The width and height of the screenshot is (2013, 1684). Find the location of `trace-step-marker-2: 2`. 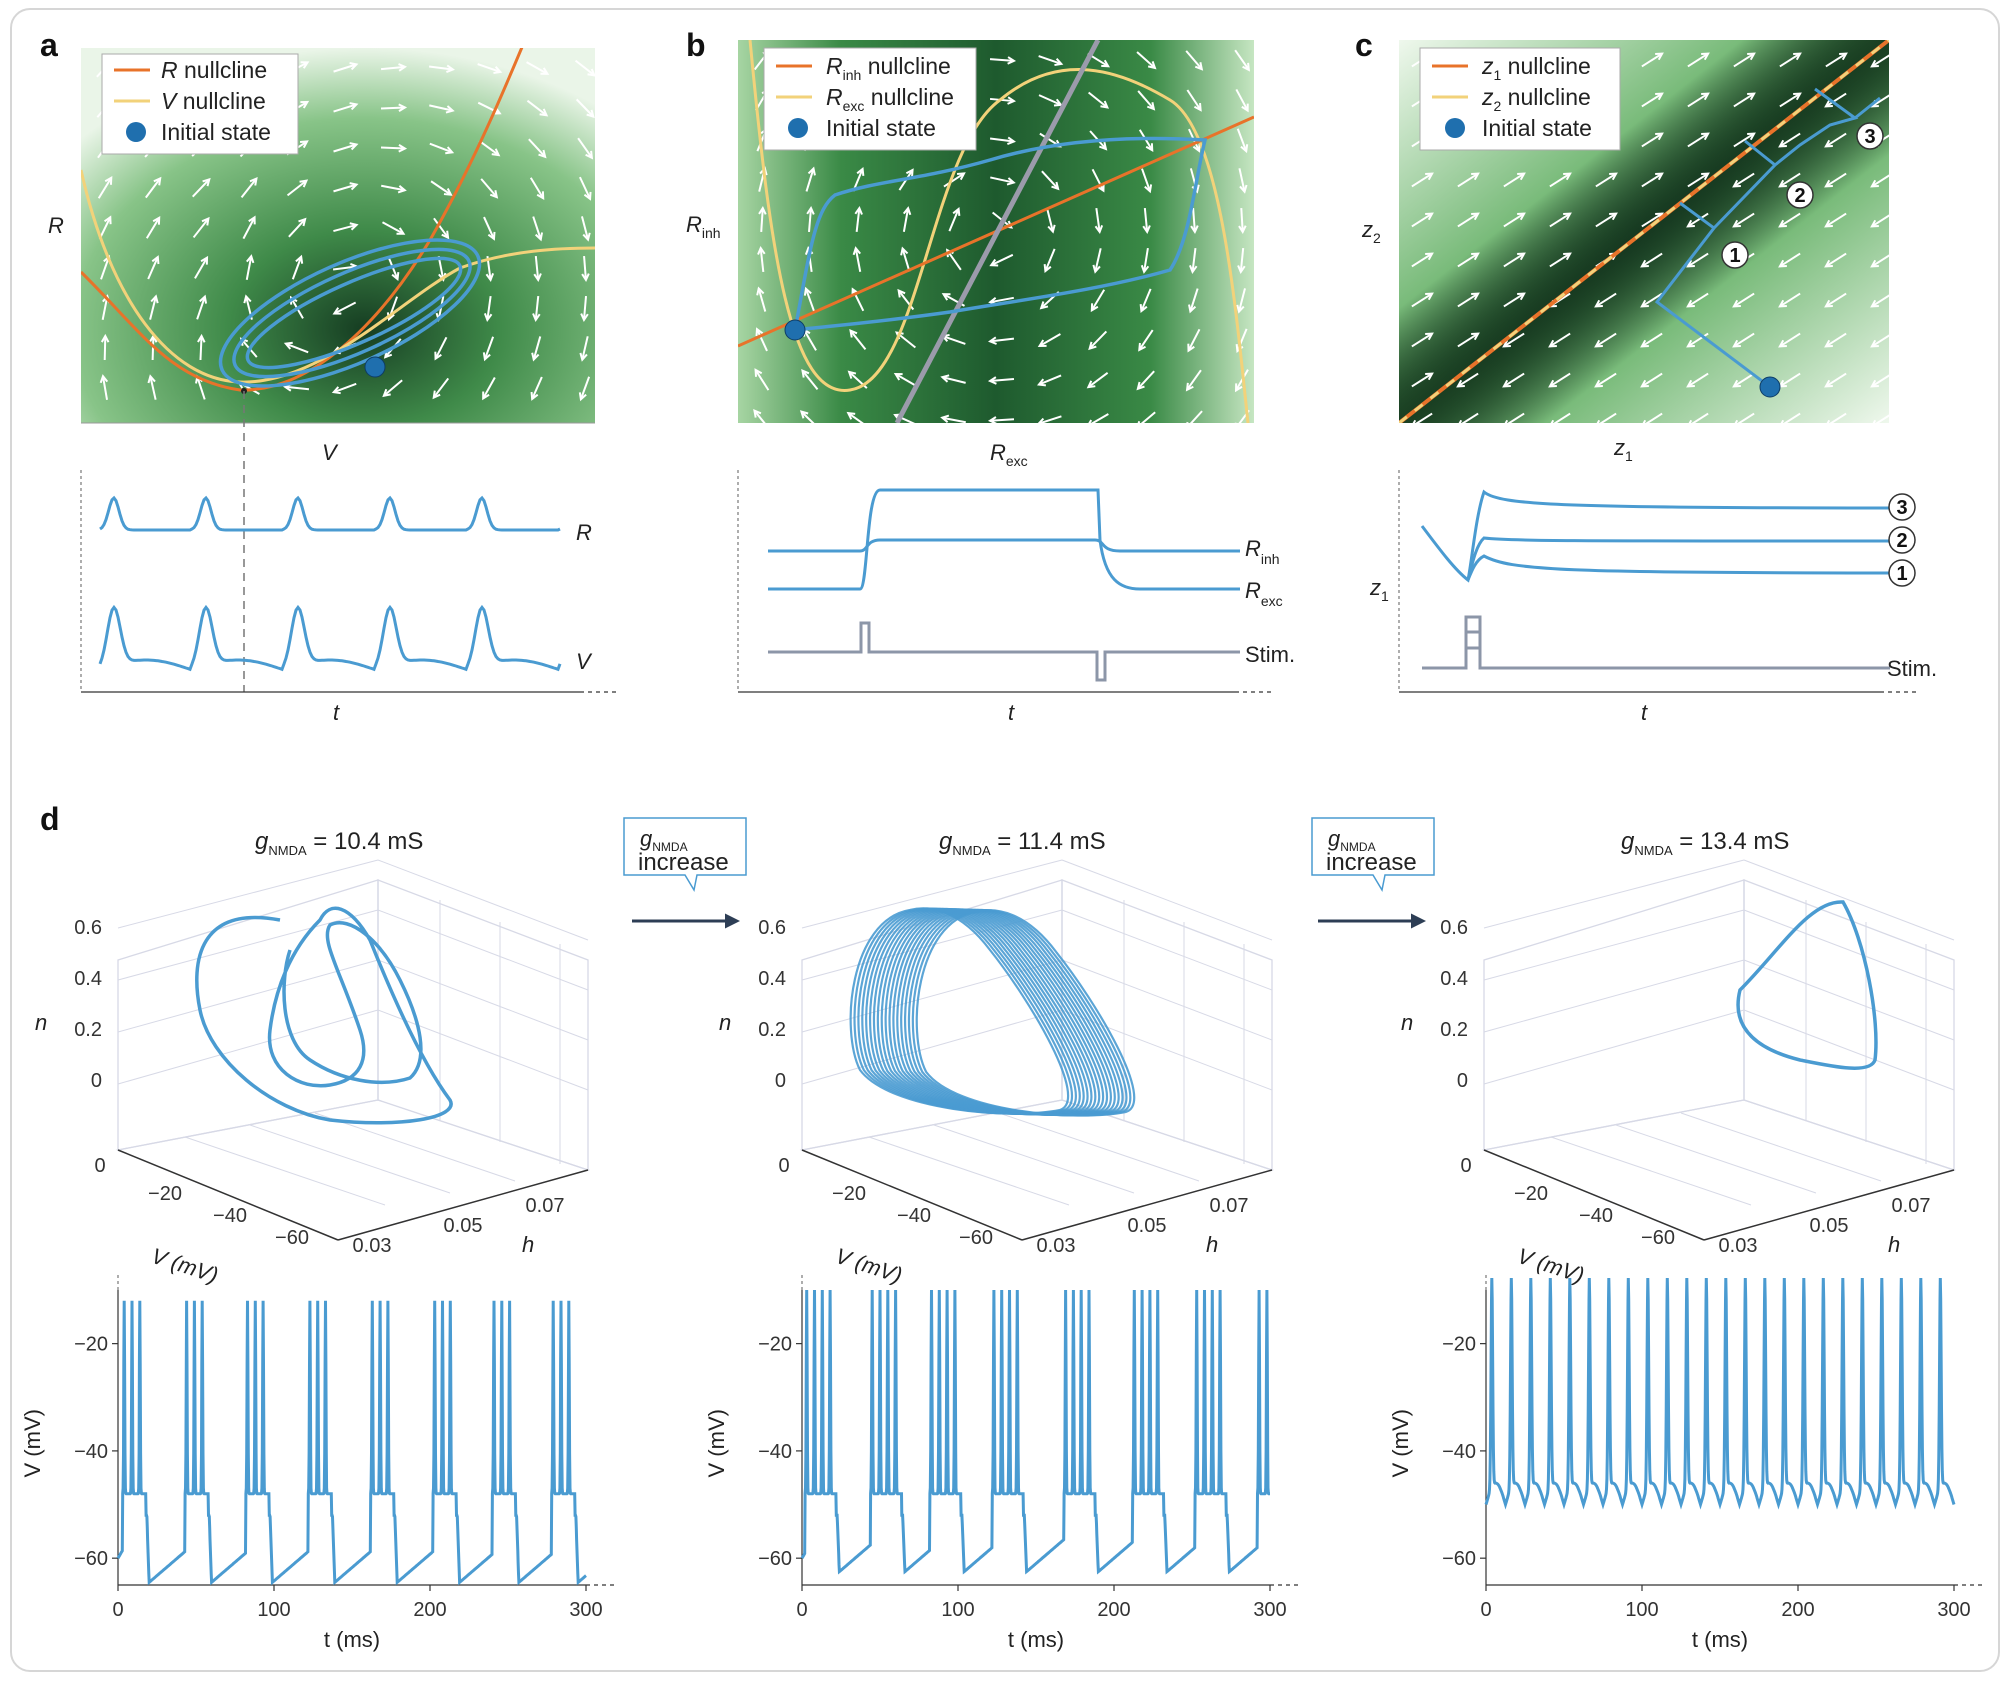

trace-step-marker-2: 2 is located at coordinates (1901, 541).